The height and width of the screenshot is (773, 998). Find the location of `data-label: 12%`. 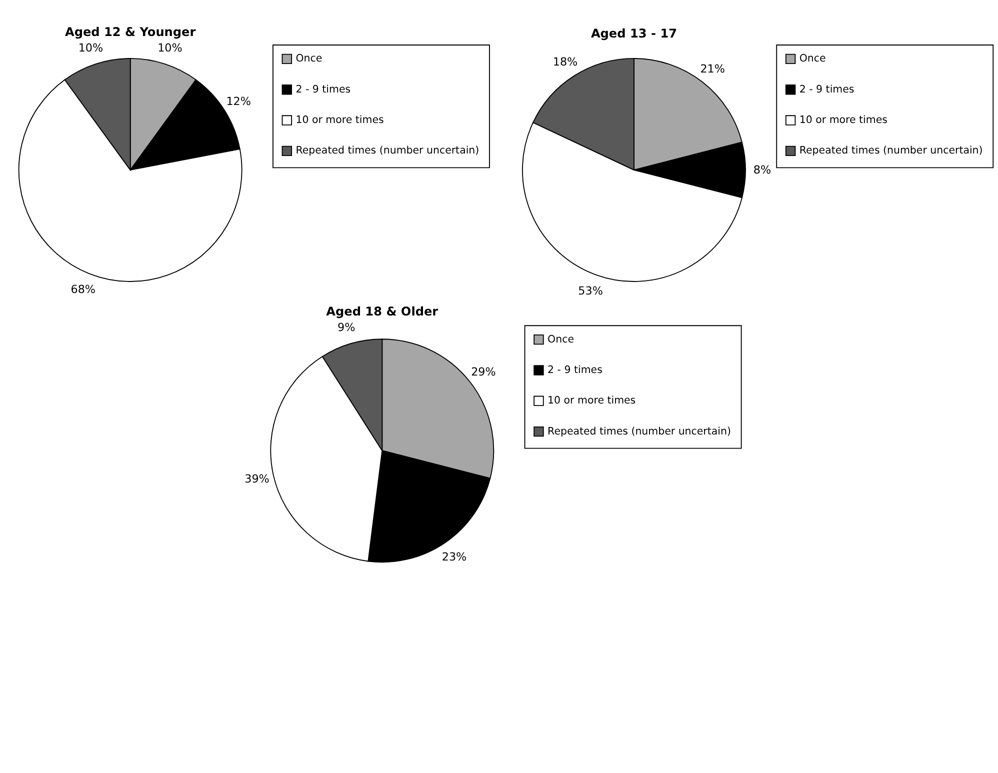

data-label: 12% is located at coordinates (238, 101).